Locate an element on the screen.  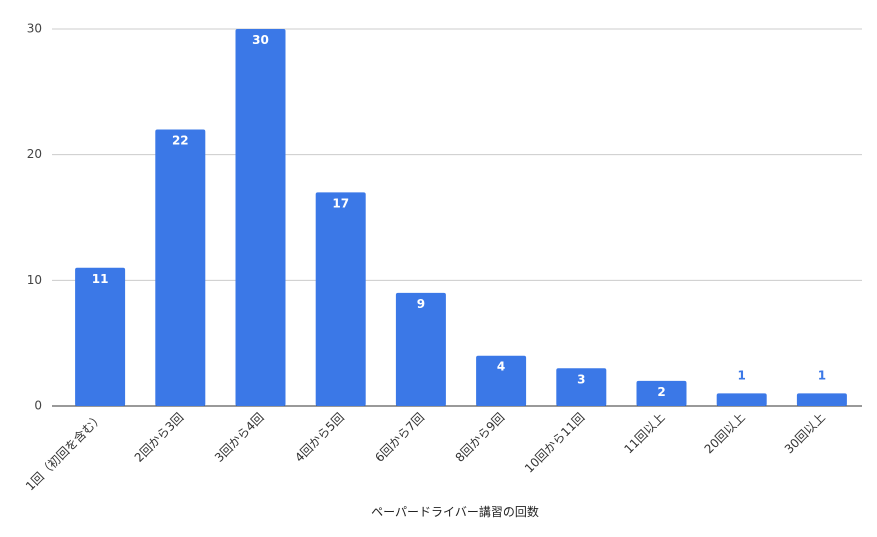
data-label: 17 is located at coordinates (340, 203).